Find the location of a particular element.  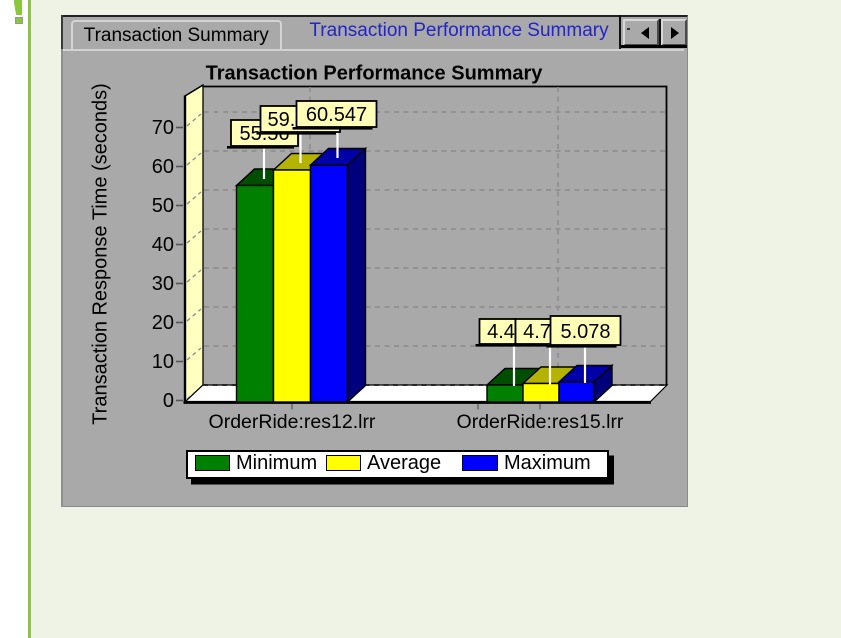

svg-text:Transaction Performance Summar: Transaction Performance Summary is located at coordinates (375, 74).